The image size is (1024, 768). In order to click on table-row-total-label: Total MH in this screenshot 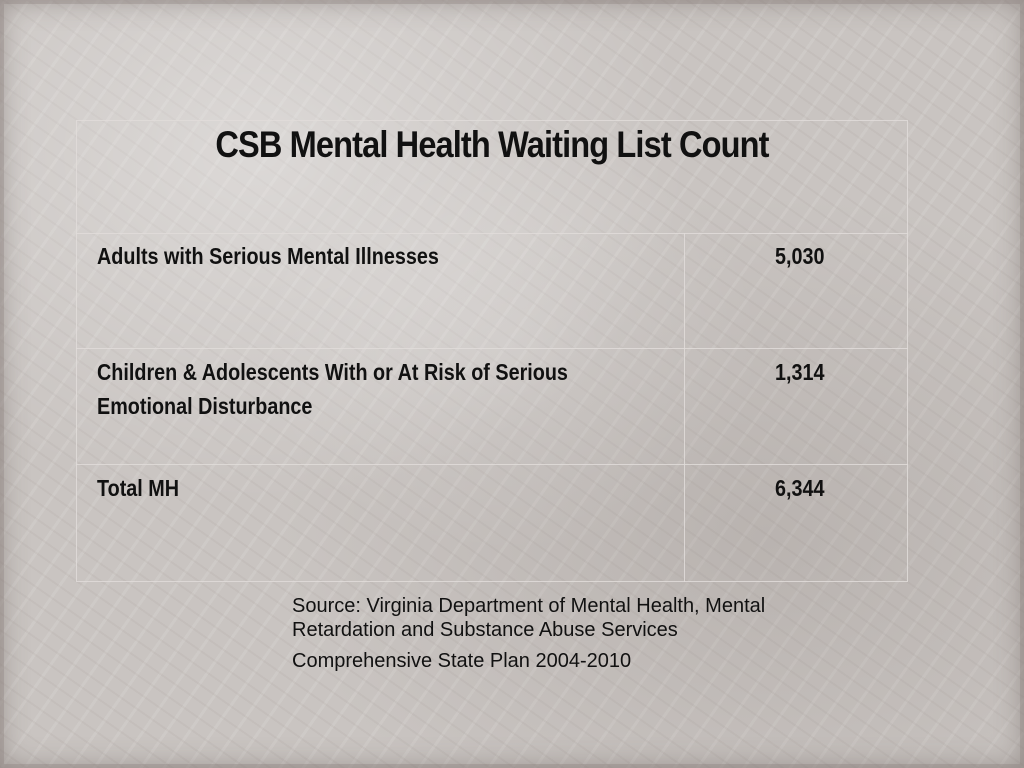, I will do `click(381, 488)`.